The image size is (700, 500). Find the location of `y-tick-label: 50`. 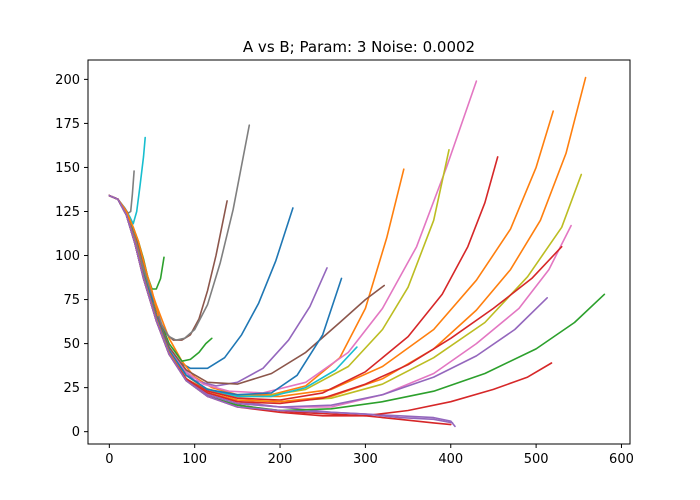

y-tick-label: 50 is located at coordinates (71, 344).